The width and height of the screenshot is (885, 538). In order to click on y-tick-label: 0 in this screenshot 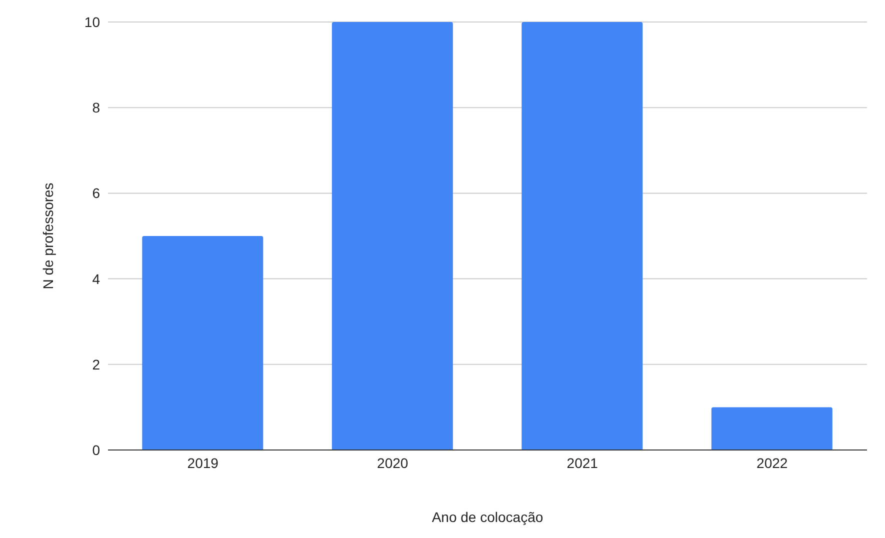, I will do `click(96, 450)`.